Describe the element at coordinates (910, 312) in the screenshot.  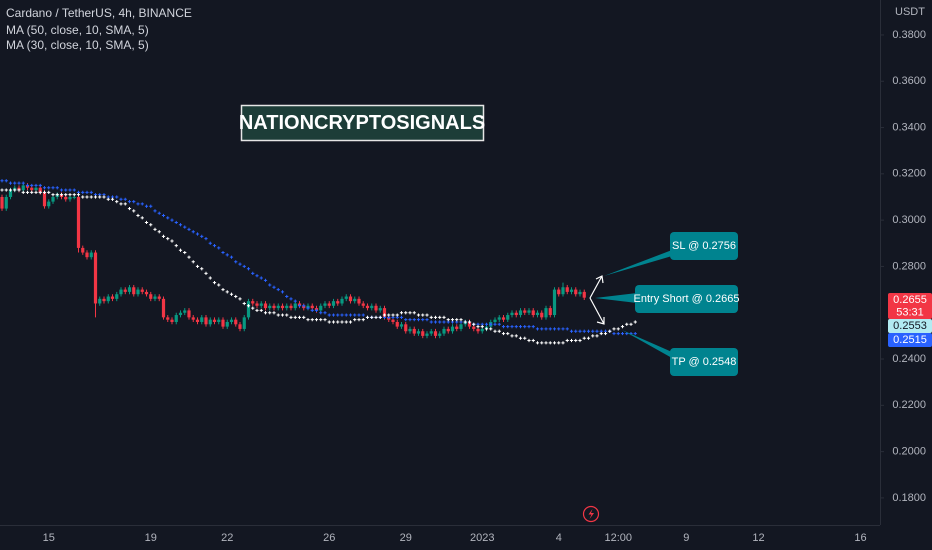
I see `price-tag-countdown: 53:31` at that location.